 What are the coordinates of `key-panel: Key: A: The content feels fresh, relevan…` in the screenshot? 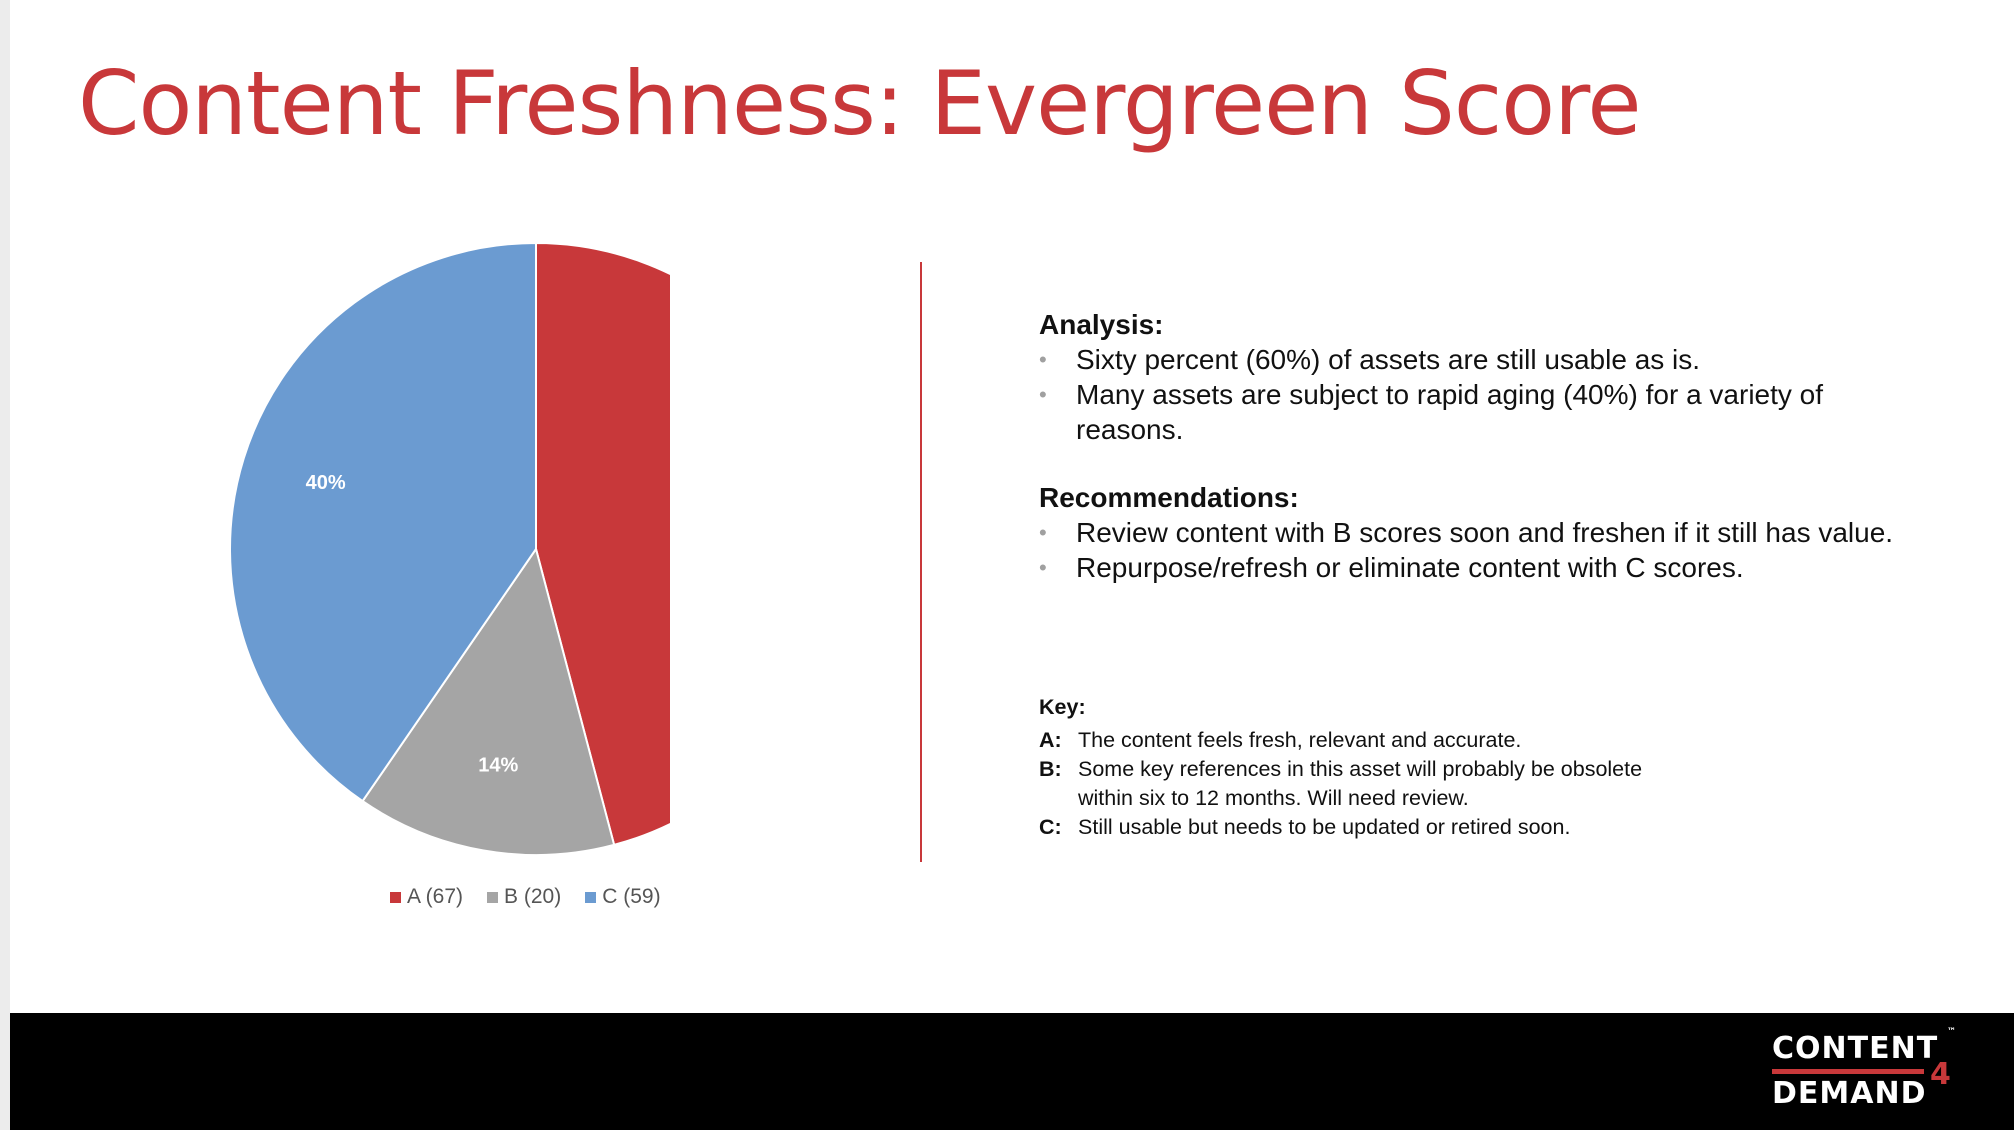 It's located at (1359, 768).